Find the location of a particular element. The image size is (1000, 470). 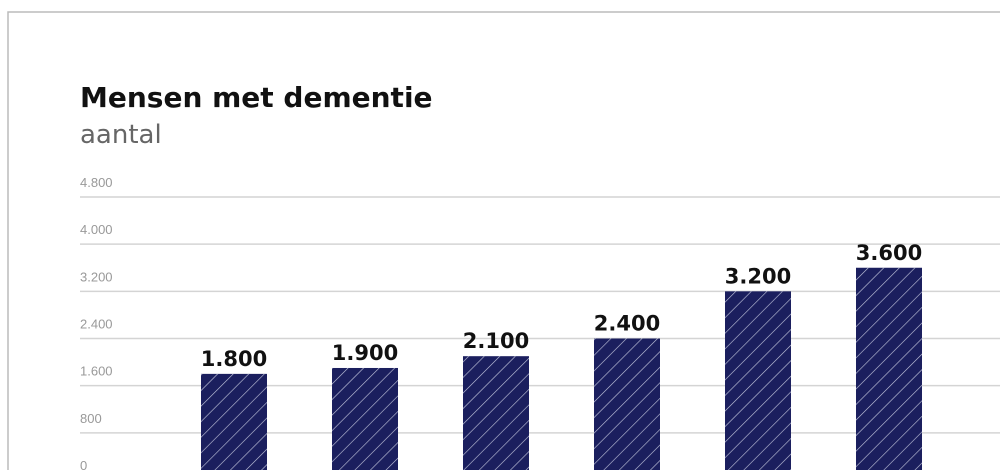

value-label: 2.100 is located at coordinates (496, 341).